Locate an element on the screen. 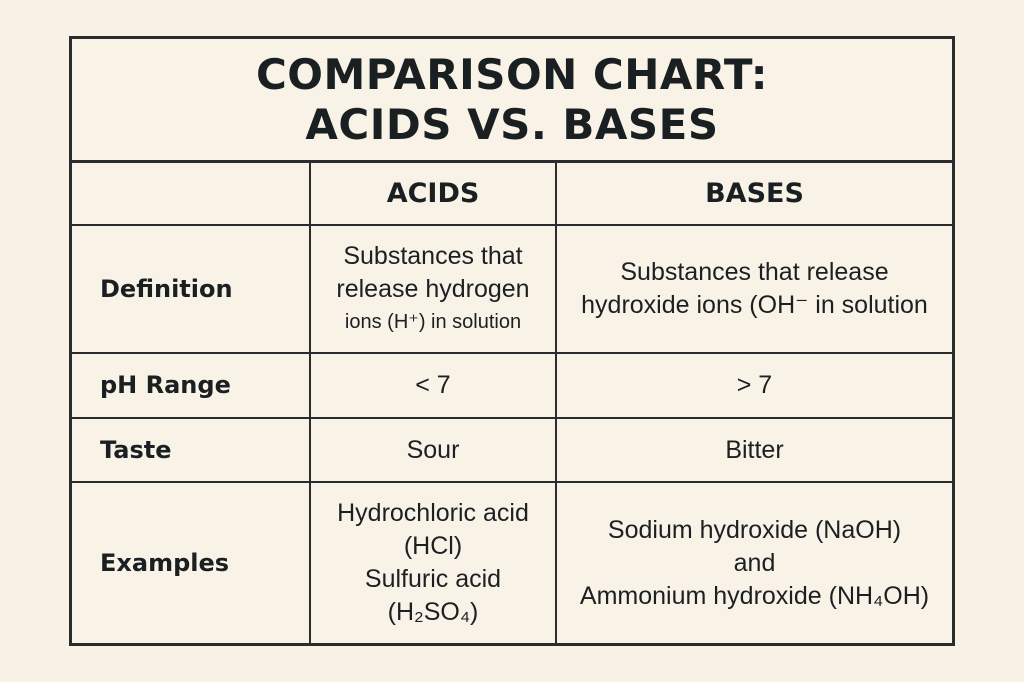 Image resolution: width=1024 pixels, height=682 pixels. table-header-row: ACIDS BASES is located at coordinates (512, 195).